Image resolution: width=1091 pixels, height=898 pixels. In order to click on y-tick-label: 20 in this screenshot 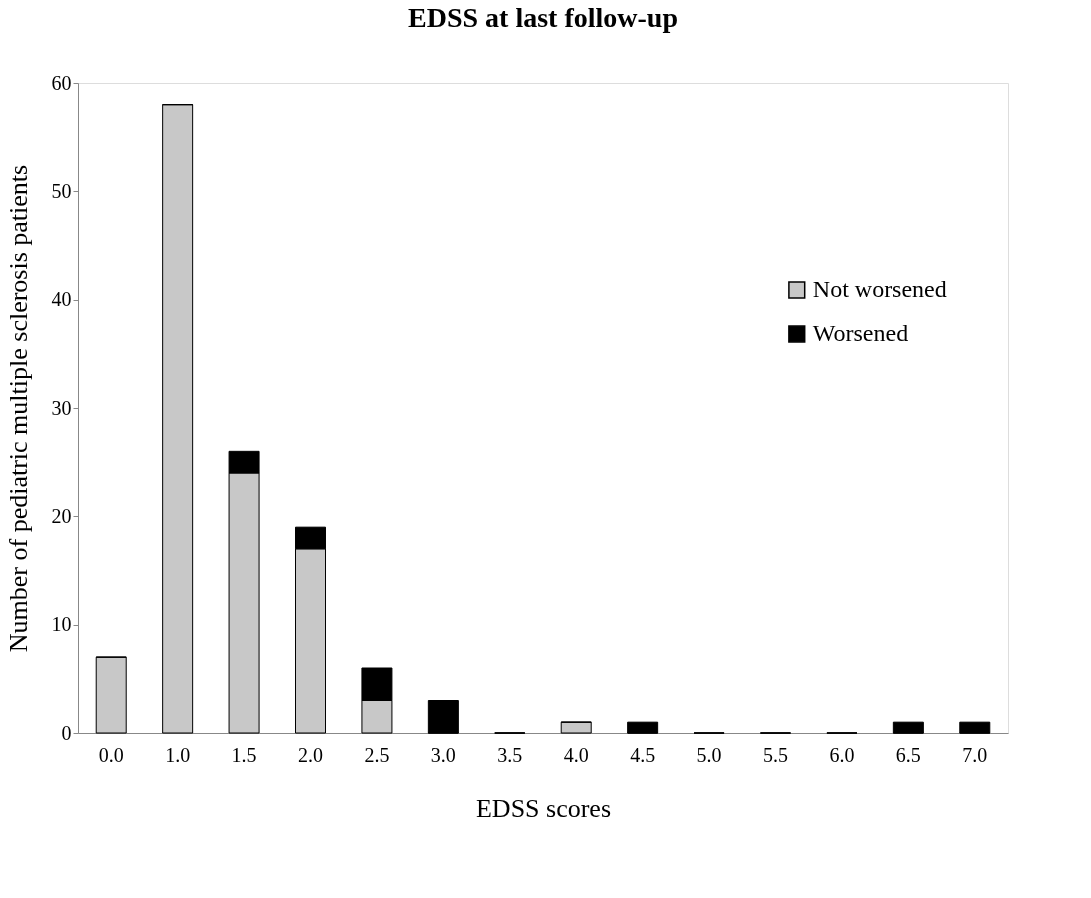, I will do `click(61, 515)`.